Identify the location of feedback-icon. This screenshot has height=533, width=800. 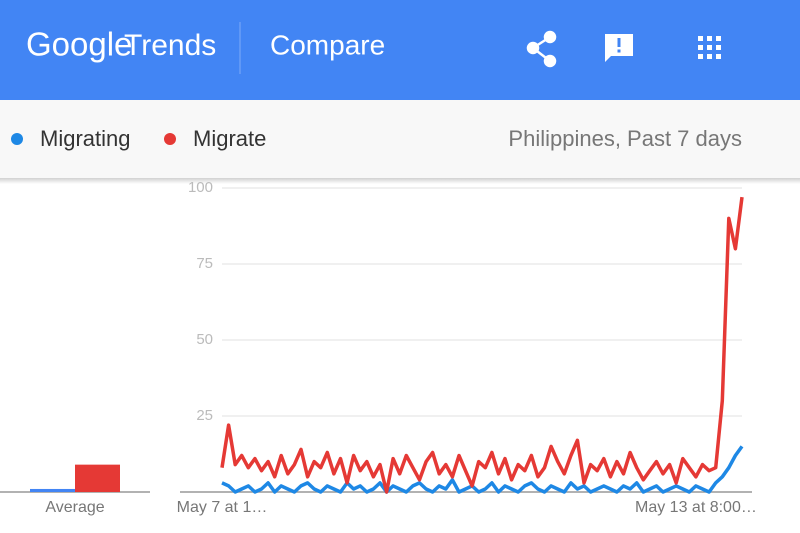
(619, 48).